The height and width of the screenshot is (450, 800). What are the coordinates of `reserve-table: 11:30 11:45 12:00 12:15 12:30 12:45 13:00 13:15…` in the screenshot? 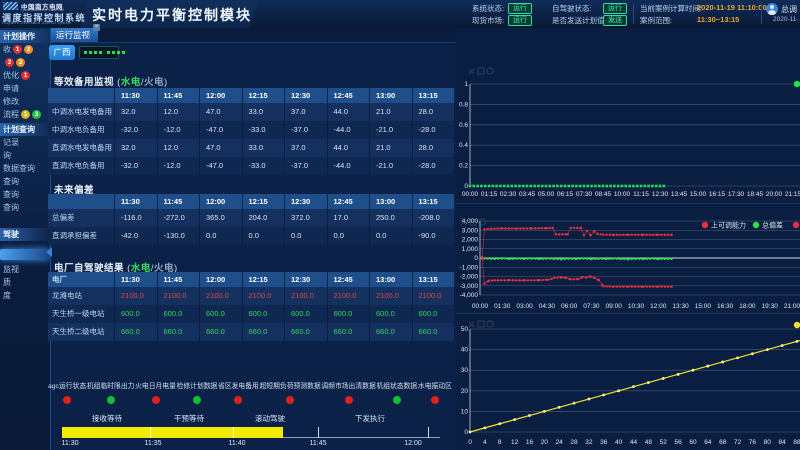 It's located at (251, 131).